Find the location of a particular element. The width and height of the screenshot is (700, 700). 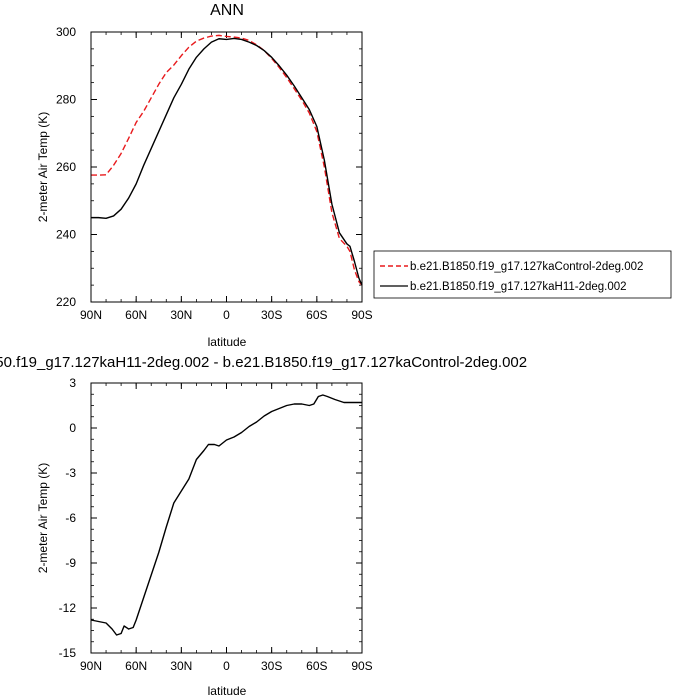

legend-box is located at coordinates (522, 274).